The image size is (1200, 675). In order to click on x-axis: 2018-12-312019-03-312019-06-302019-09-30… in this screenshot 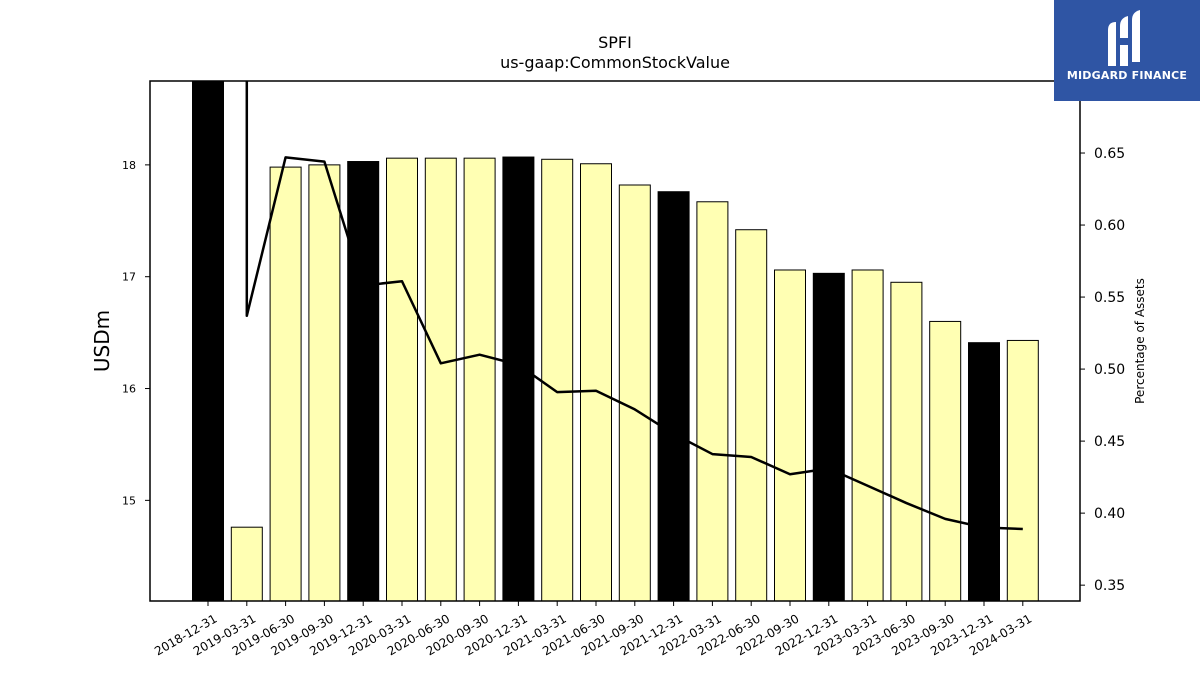, I will do `click(593, 629)`.